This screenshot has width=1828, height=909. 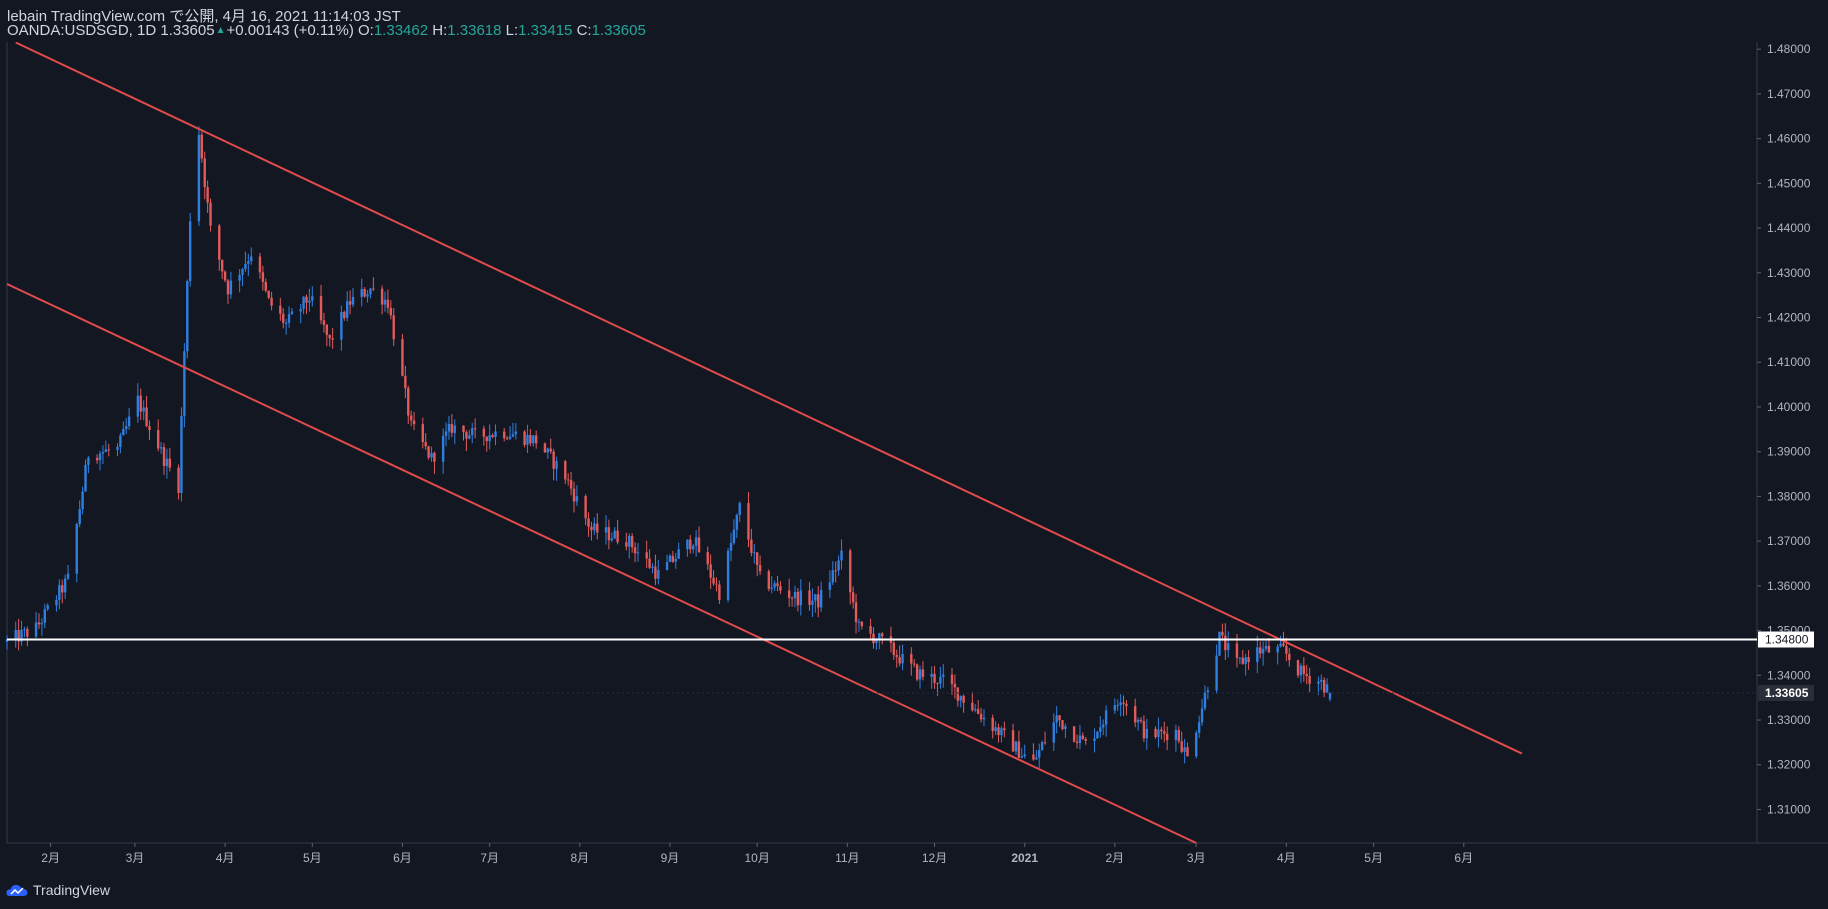 What do you see at coordinates (584, 30) in the screenshot?
I see `close-label: C:` at bounding box center [584, 30].